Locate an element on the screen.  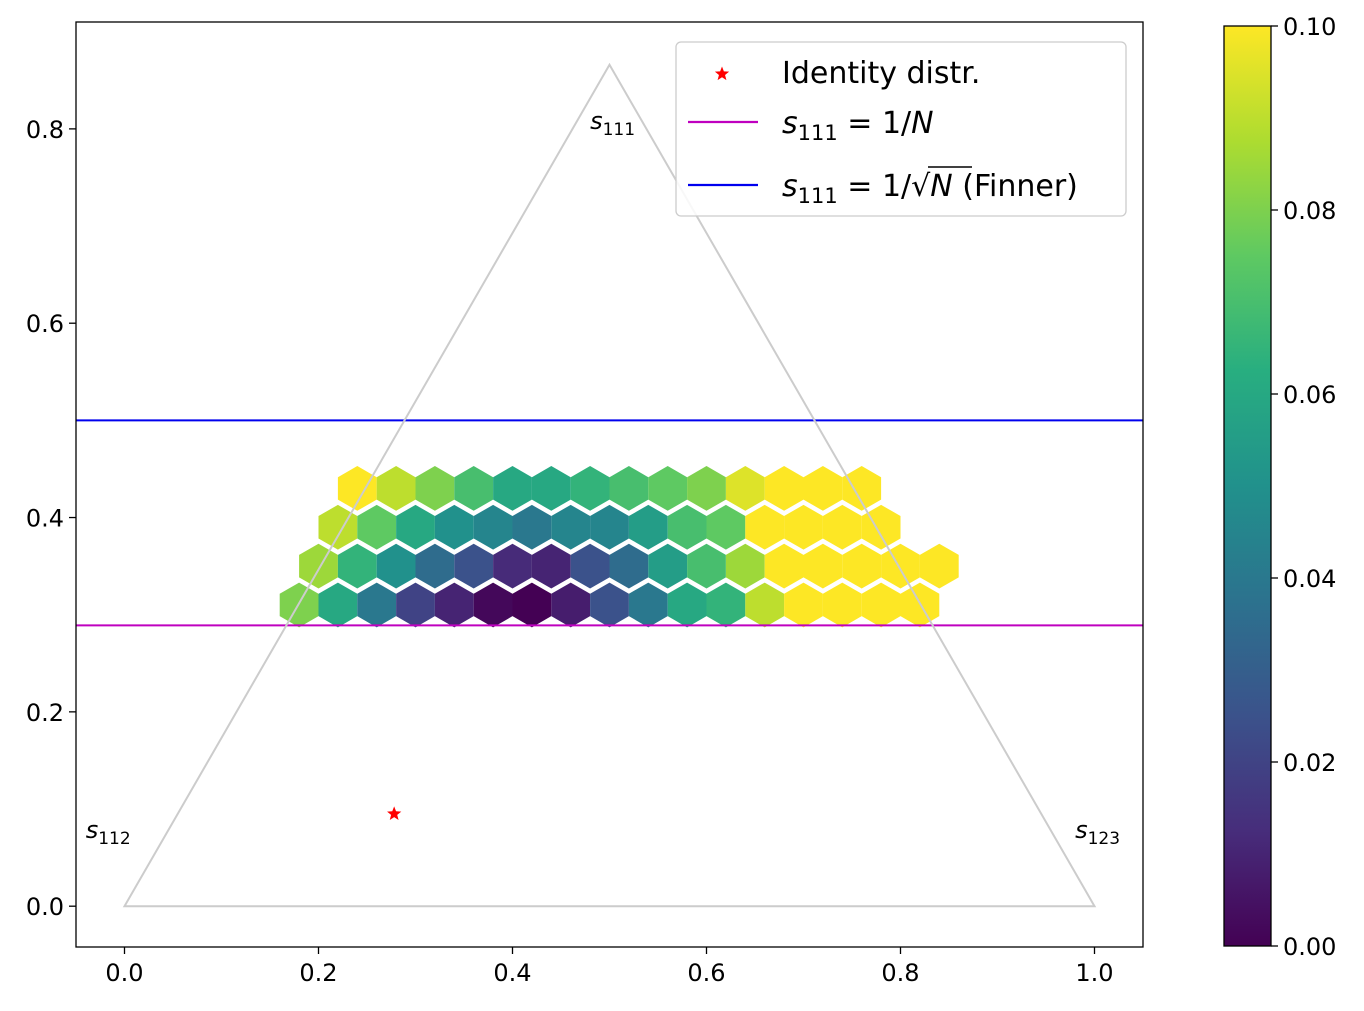
colorbar-frame is located at coordinates (1247, 486).